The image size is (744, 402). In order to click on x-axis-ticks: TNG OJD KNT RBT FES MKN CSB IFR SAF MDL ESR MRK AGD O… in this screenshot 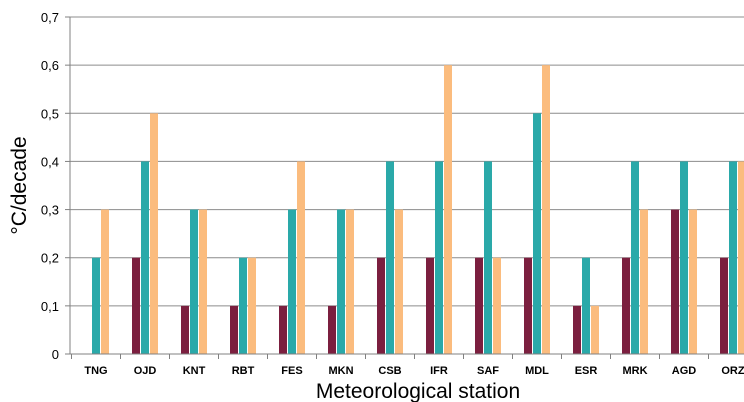, I will do `click(407, 365)`.